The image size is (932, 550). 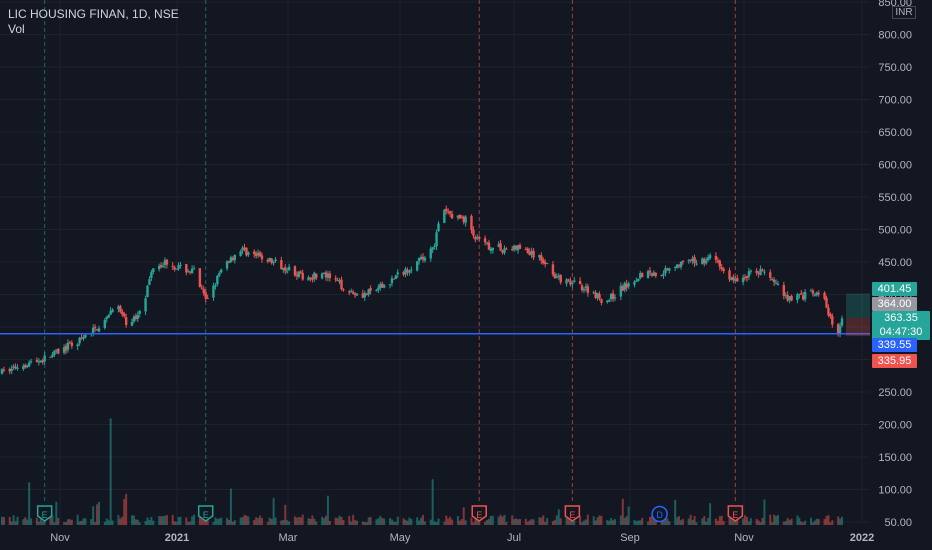 What do you see at coordinates (894, 289) in the screenshot?
I see `high-price-tag: 401.45` at bounding box center [894, 289].